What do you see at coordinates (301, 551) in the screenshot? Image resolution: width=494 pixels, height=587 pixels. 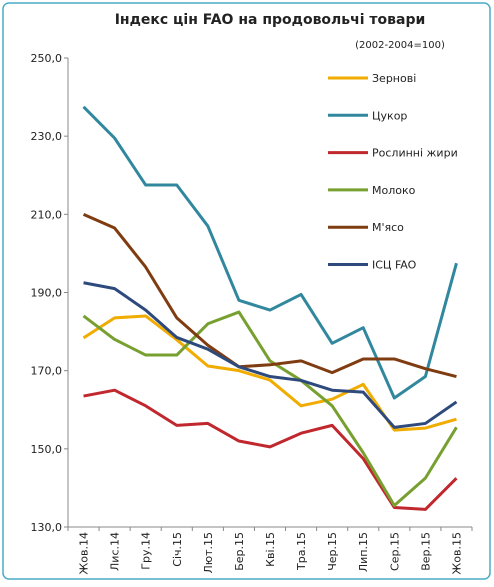 I see `x-tick-label: Тра.15` at bounding box center [301, 551].